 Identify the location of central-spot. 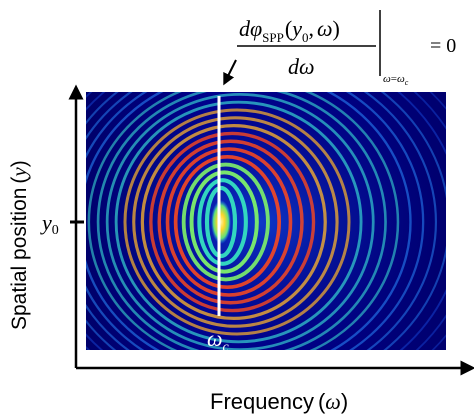
(221, 222).